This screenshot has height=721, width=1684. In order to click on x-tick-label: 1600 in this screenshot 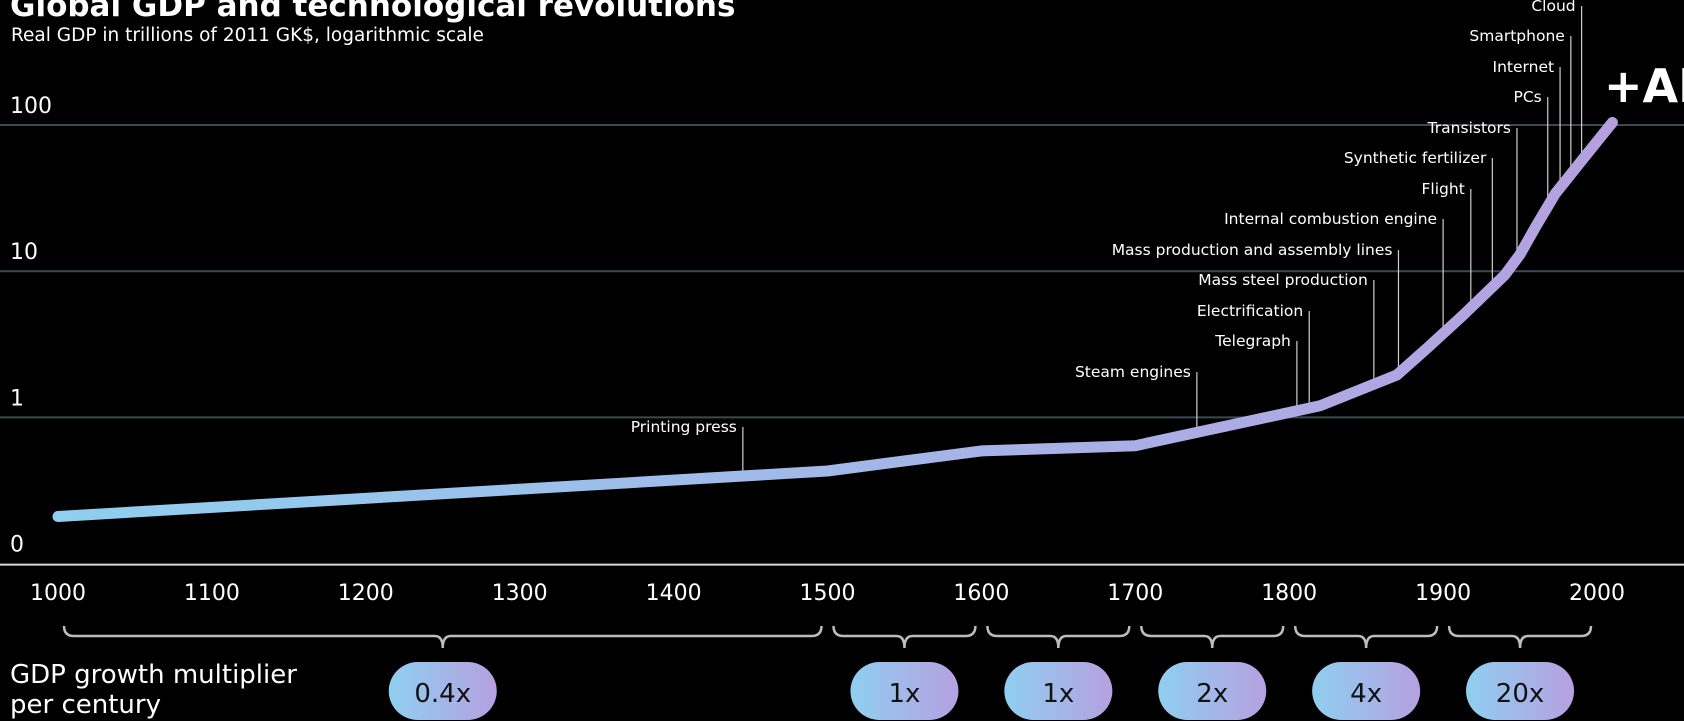, I will do `click(981, 593)`.